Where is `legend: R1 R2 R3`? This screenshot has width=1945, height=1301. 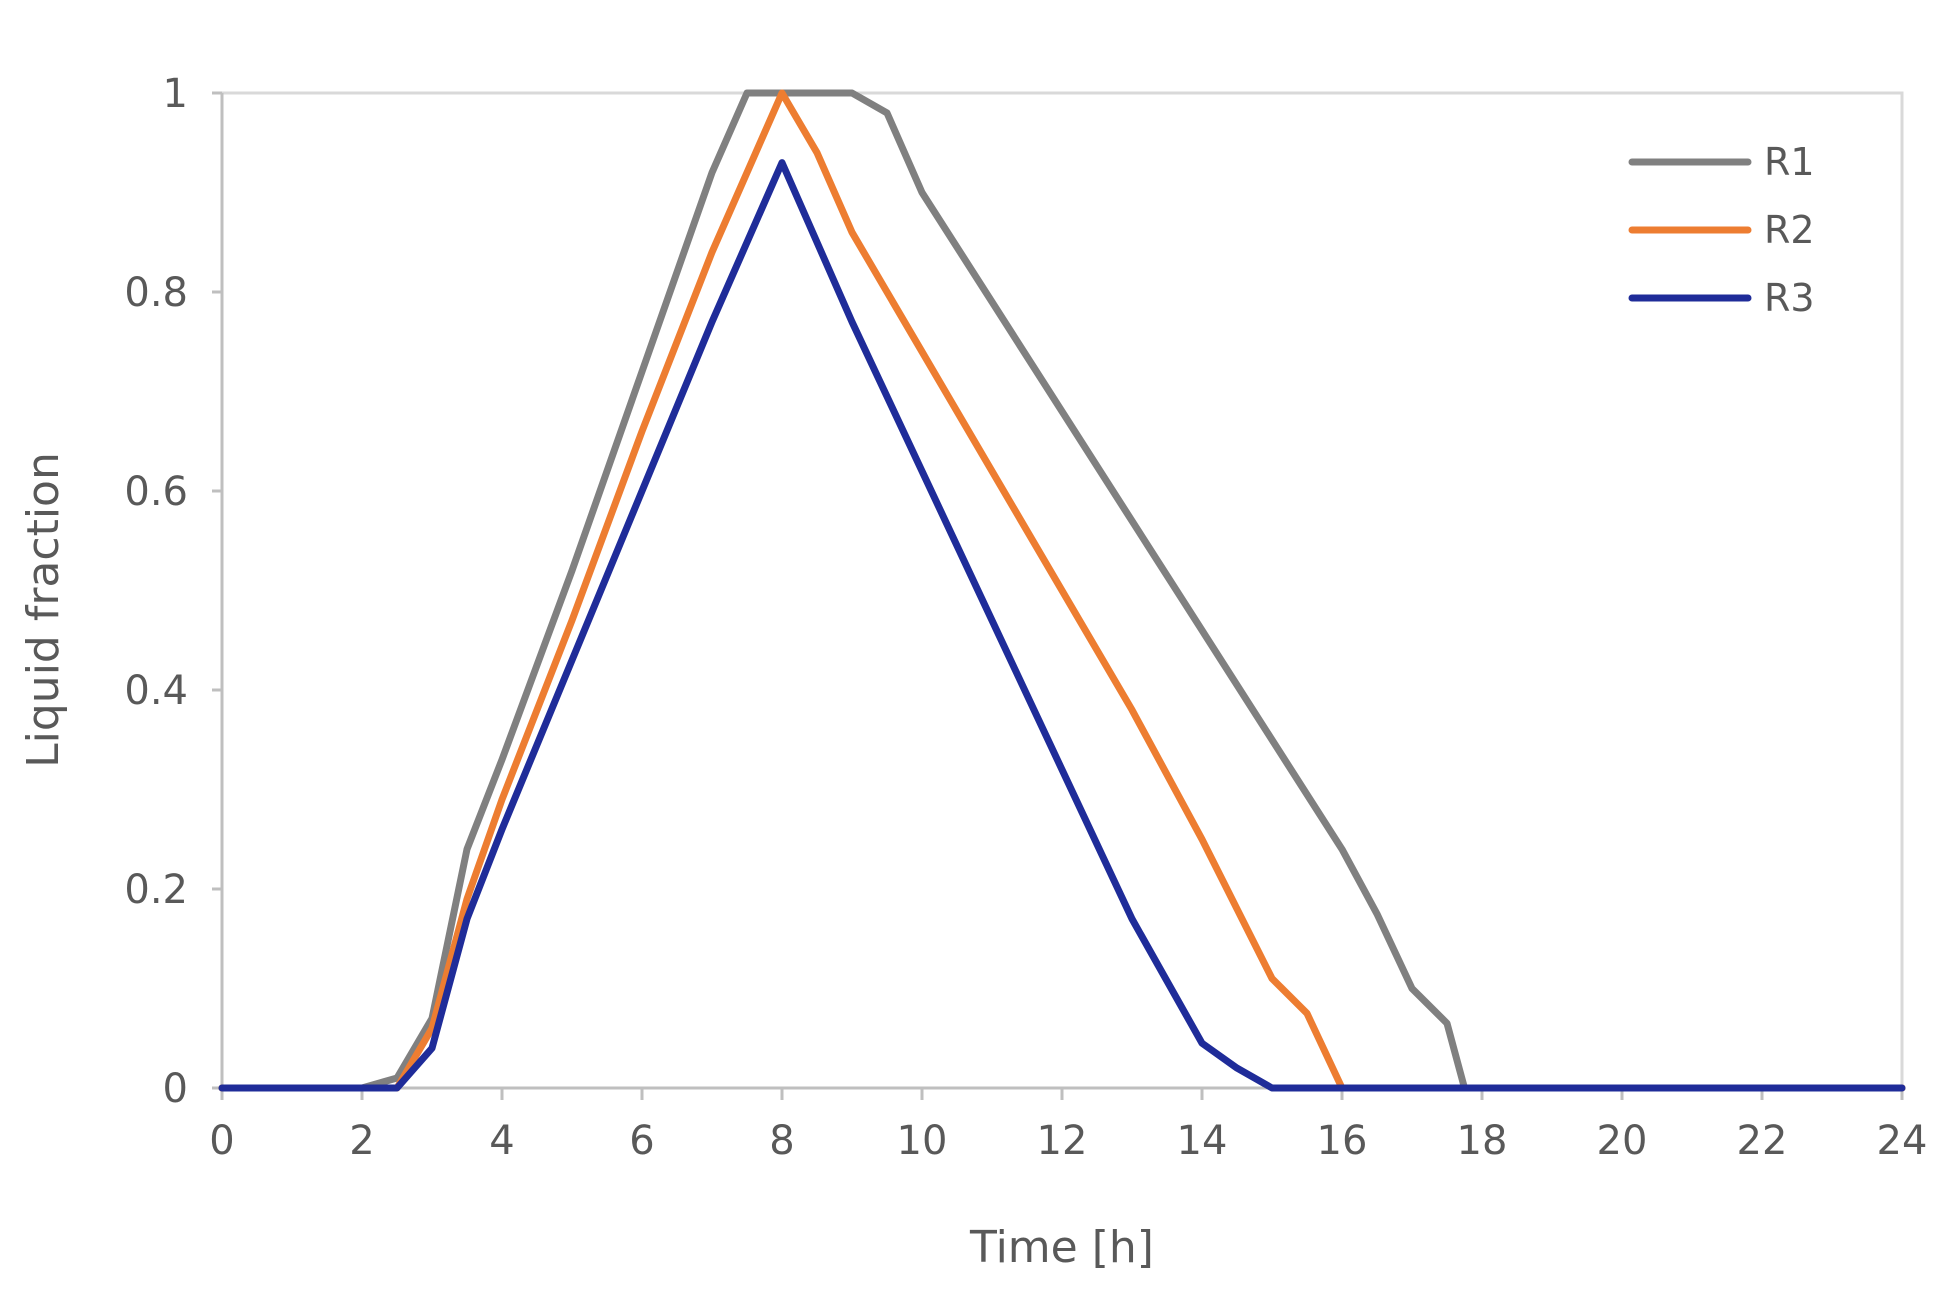
legend: R1 R2 R3 is located at coordinates (1721, 230).